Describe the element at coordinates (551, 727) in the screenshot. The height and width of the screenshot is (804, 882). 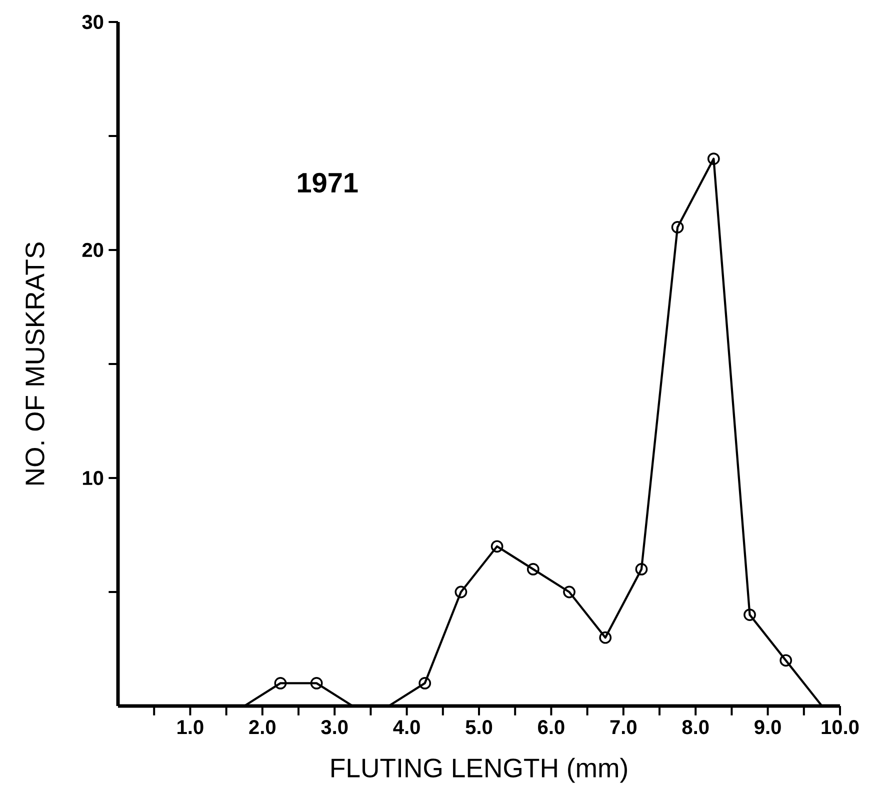
I see `x-tick-label: 6.0` at that location.